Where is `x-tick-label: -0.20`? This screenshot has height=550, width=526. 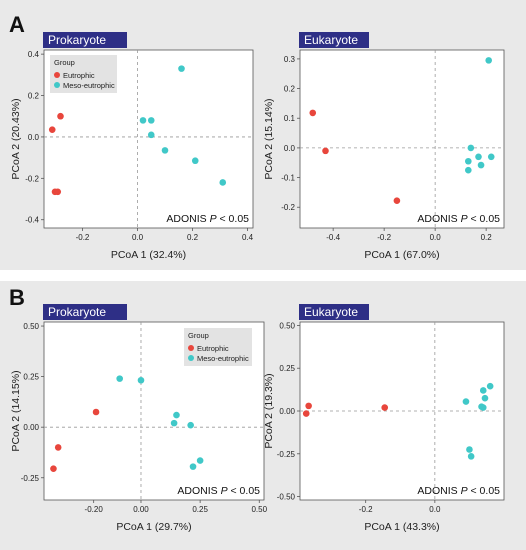 x-tick-label: -0.20 is located at coordinates (94, 509).